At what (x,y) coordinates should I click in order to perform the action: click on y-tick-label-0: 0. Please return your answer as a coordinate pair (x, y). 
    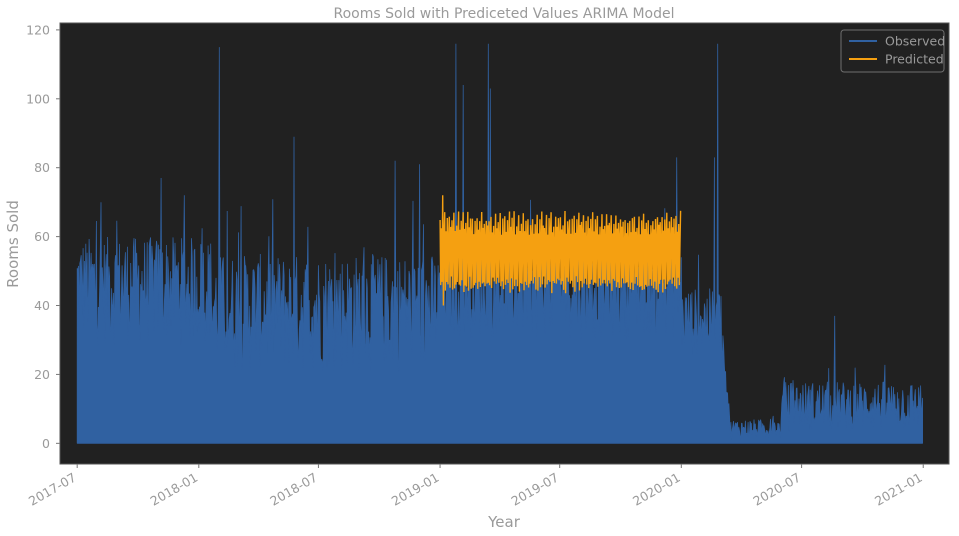
    Looking at the image, I should click on (46, 443).